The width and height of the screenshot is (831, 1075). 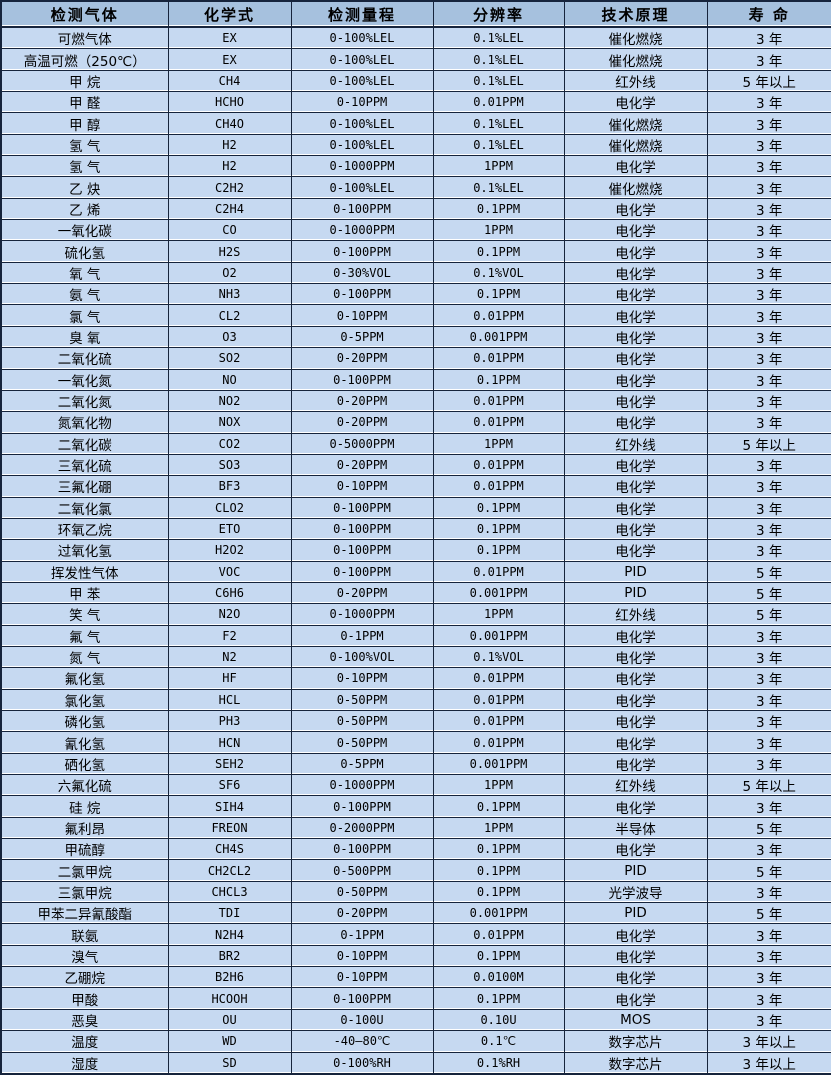 I want to click on gas-name-cell: 氯 气, so click(x=84, y=315).